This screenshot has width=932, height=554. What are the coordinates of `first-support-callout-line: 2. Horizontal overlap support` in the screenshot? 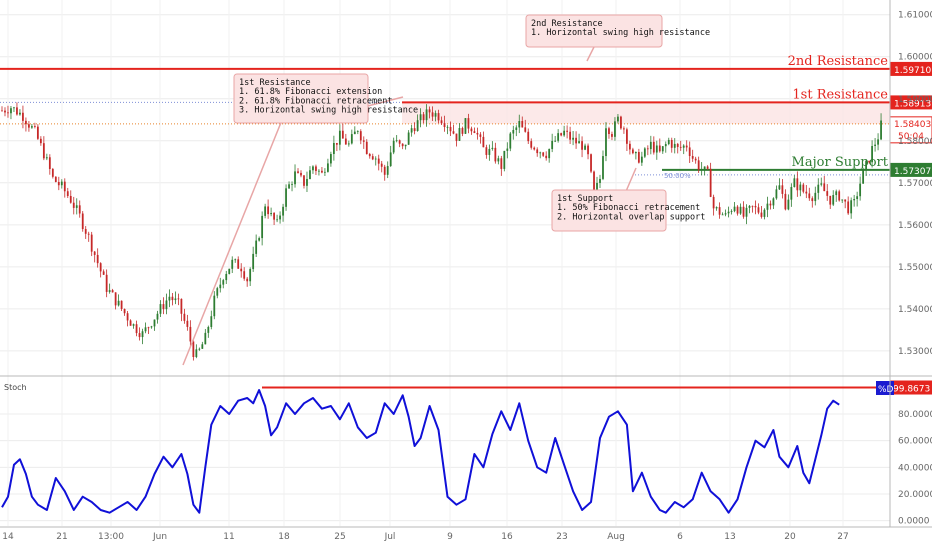 It's located at (631, 217).